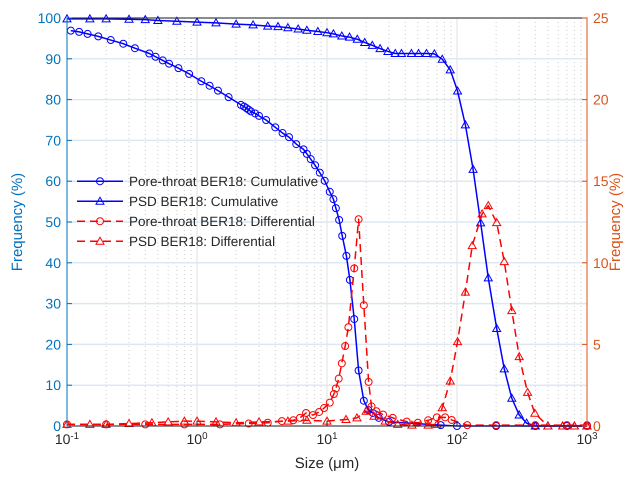  What do you see at coordinates (223, 182) in the screenshot?
I see `legend-label: Pore-throat BER18: Cumulative` at bounding box center [223, 182].